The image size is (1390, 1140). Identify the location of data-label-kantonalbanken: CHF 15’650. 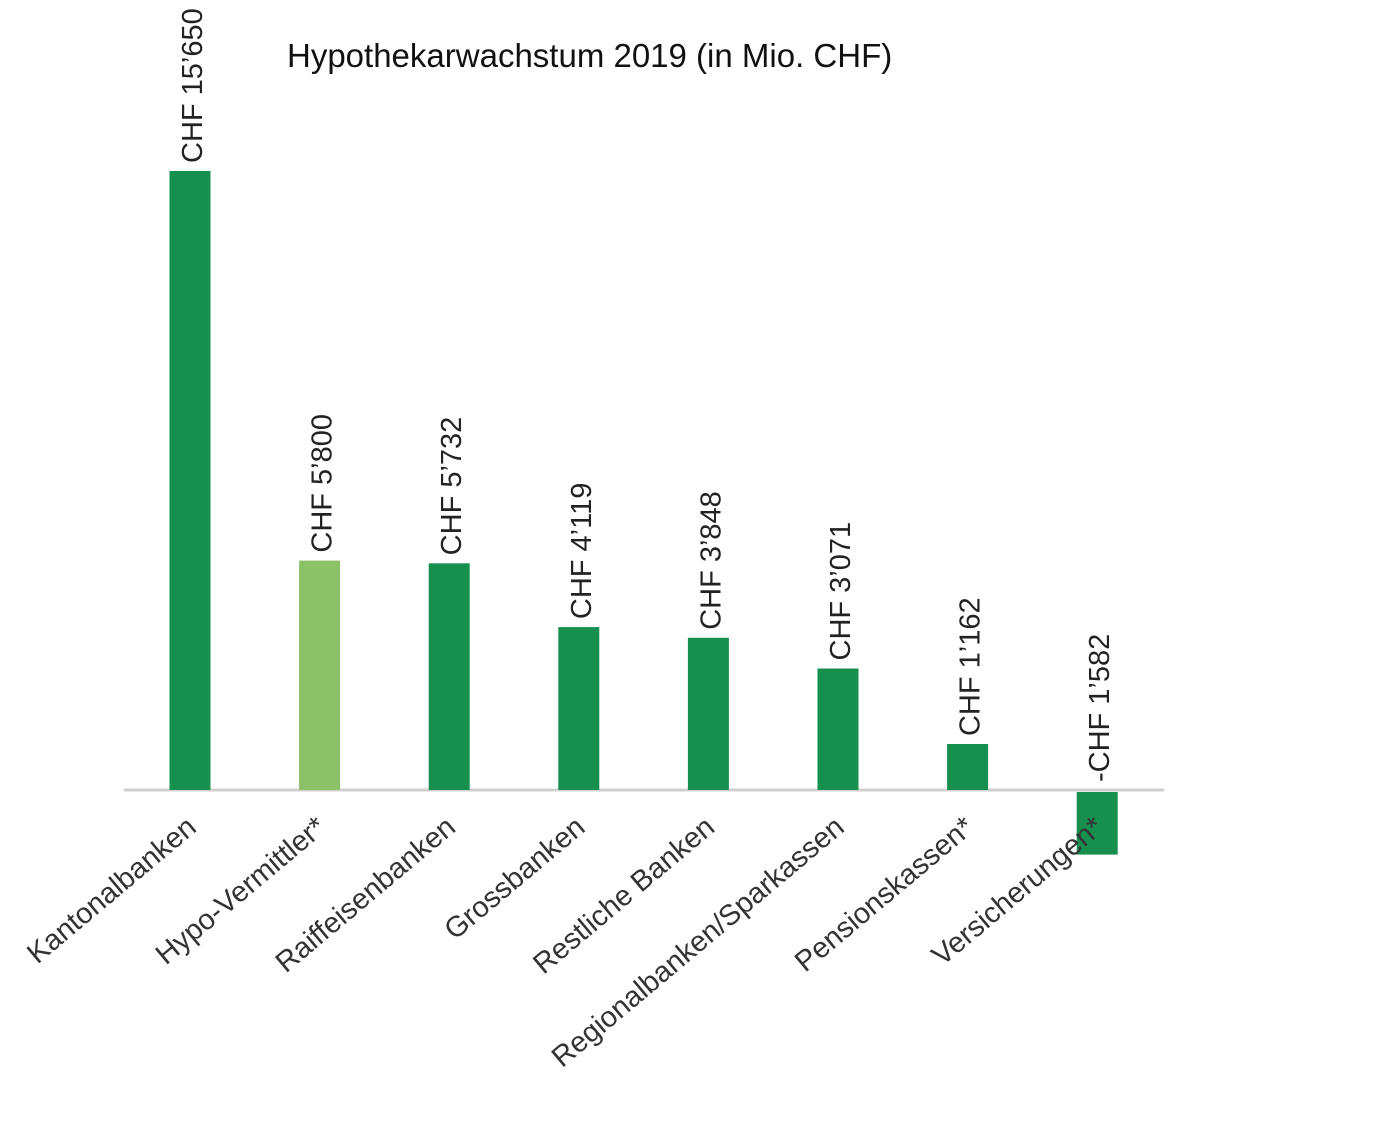
(193, 85).